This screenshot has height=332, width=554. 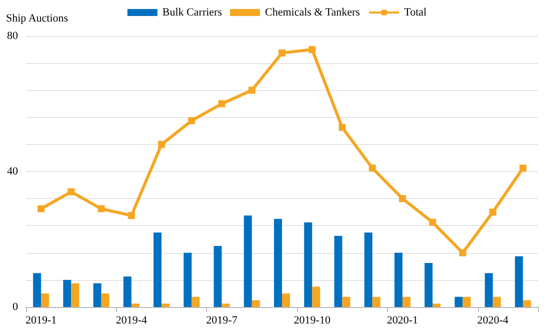 I want to click on x-tick-label: 2020-1, so click(x=402, y=320).